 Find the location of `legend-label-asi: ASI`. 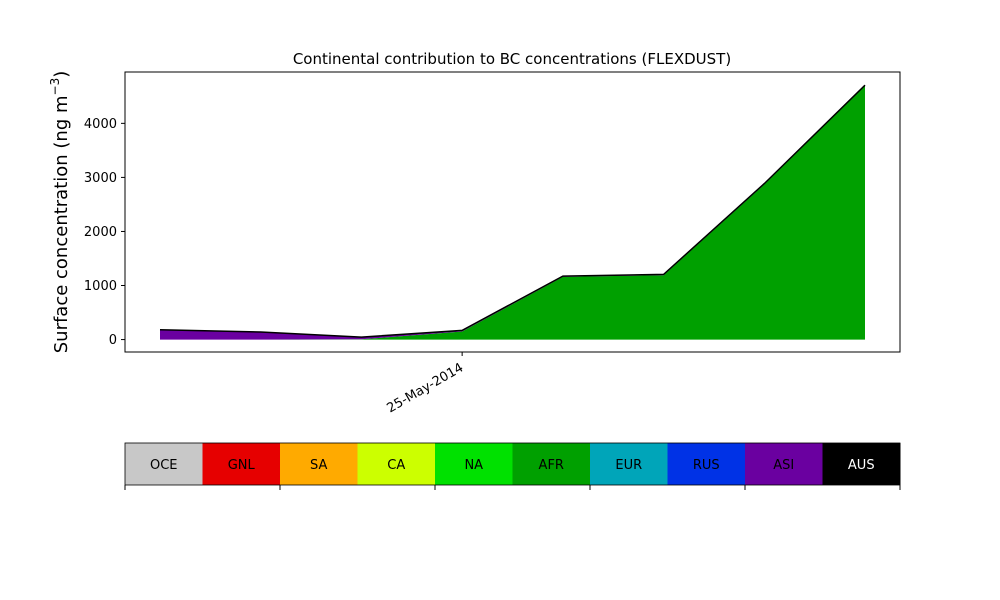

legend-label-asi: ASI is located at coordinates (783, 465).